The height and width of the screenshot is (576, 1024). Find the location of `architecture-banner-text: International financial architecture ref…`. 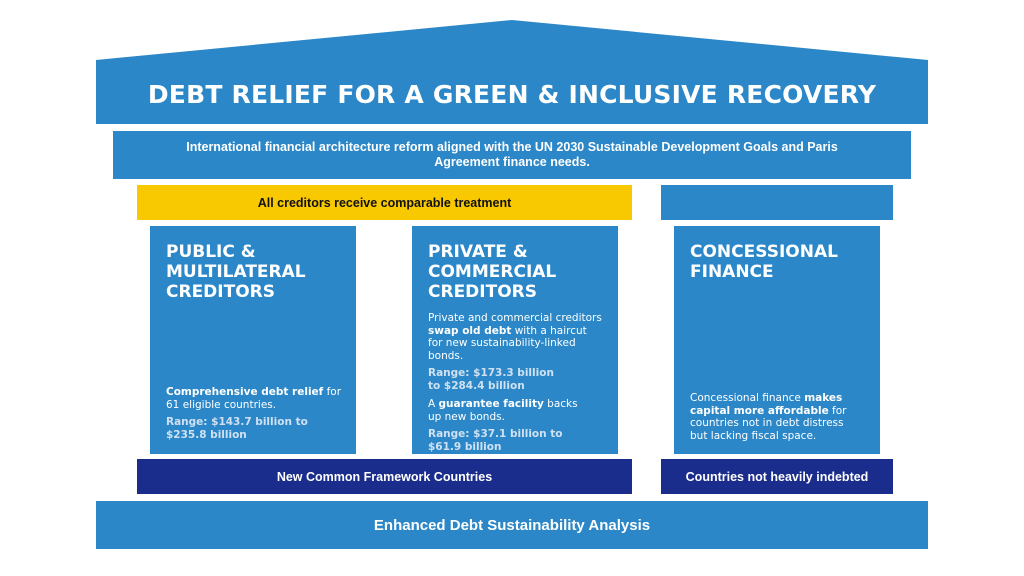

architecture-banner-text: International financial architecture ref… is located at coordinates (512, 154).